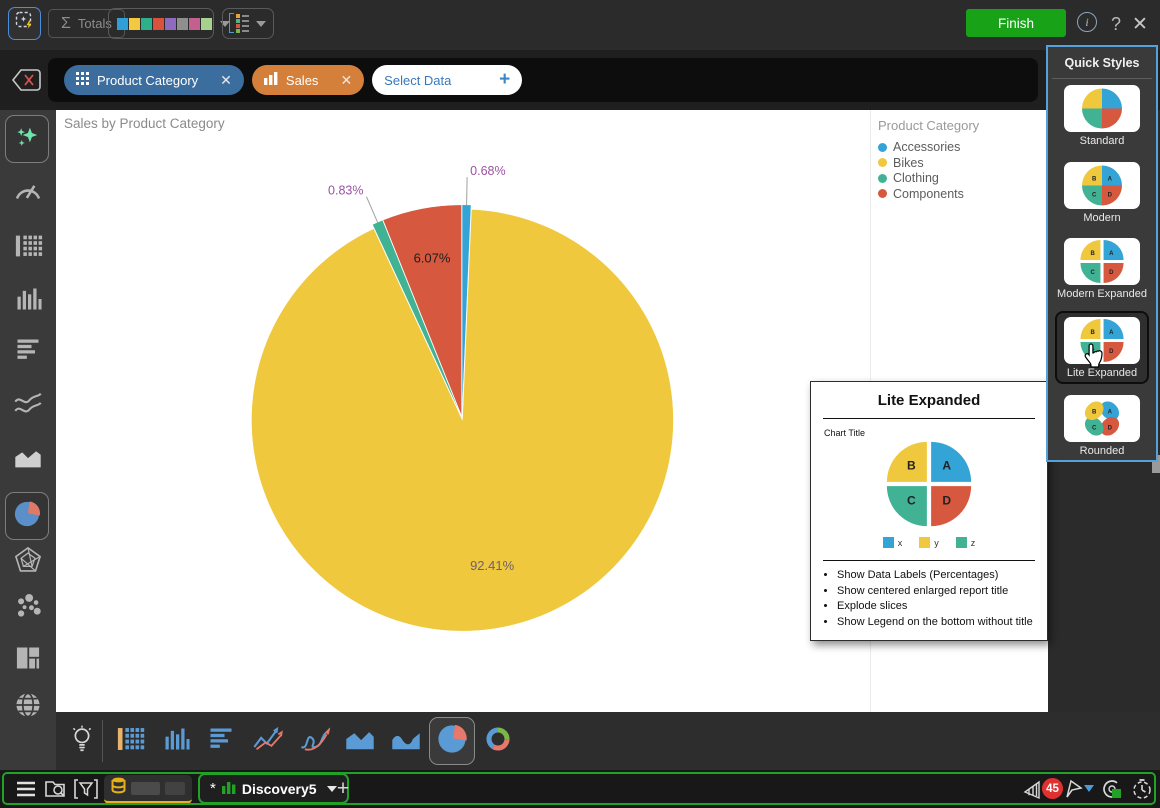 The image size is (1160, 808). I want to click on finish-button: Finish, so click(1016, 23).